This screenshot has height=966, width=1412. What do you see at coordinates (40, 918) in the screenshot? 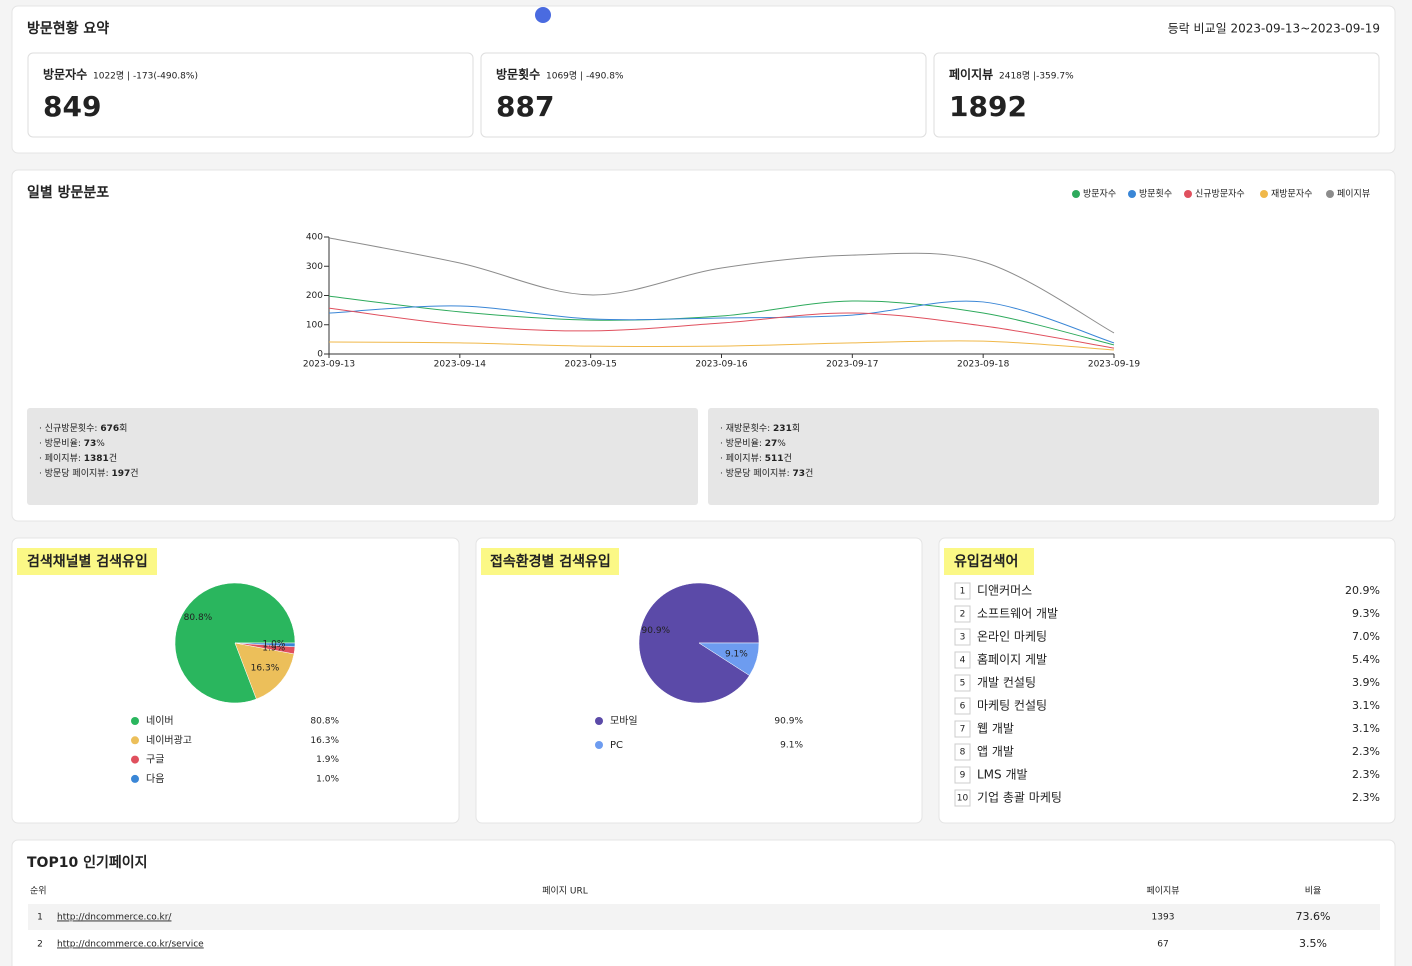
I see `table-cell: 1` at bounding box center [40, 918].